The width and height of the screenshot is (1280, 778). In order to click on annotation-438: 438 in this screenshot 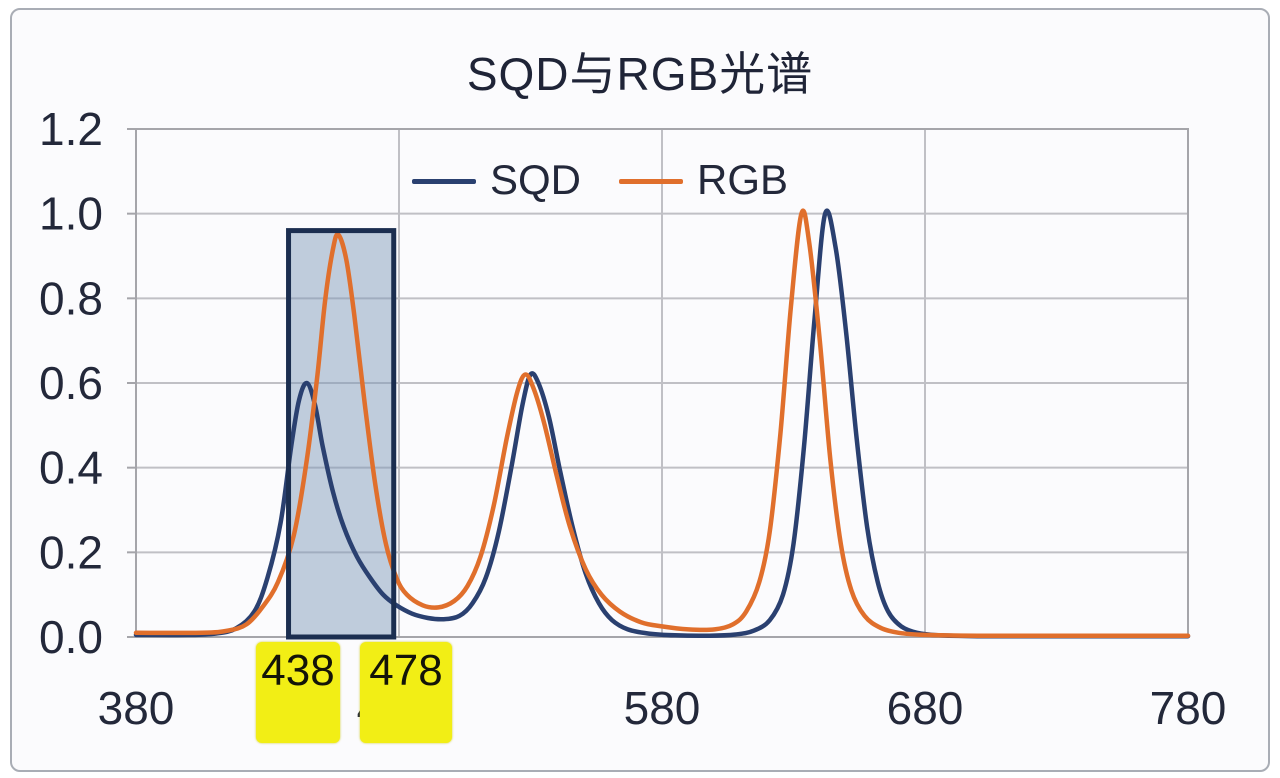, I will do `click(298, 692)`.